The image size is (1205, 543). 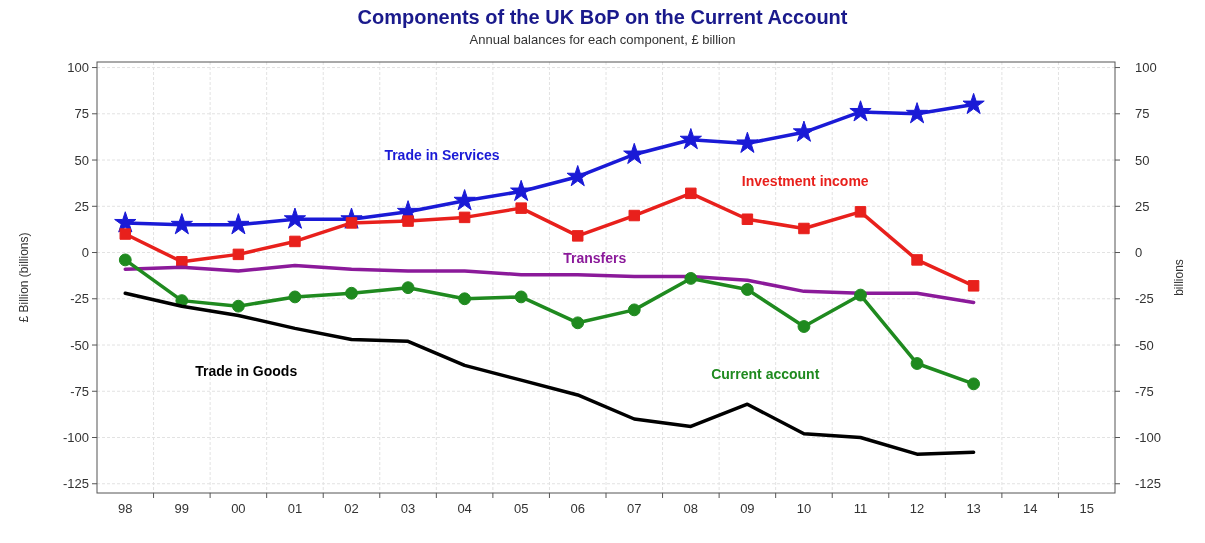 I want to click on y-tick-label: -75, so click(x=79, y=391).